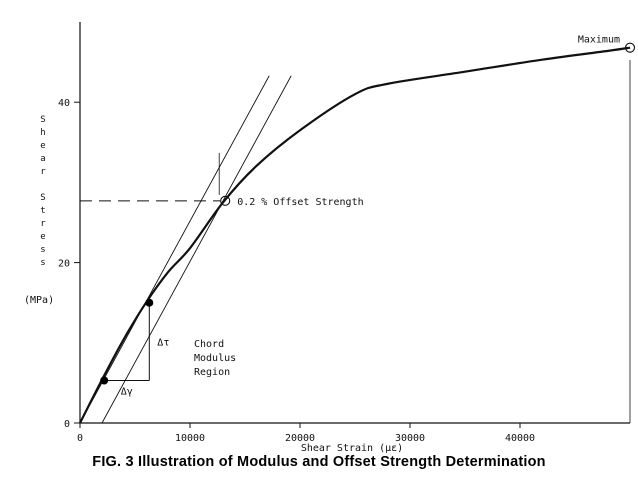 The image size is (638, 478). Describe the element at coordinates (212, 372) in the screenshot. I see `chord-label-line3: Region` at that location.